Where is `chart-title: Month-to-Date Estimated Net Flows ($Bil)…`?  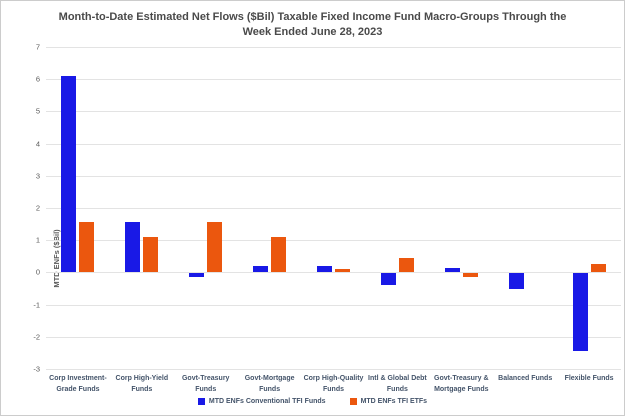
chart-title: Month-to-Date Estimated Net Flows ($Bil)… is located at coordinates (312, 25).